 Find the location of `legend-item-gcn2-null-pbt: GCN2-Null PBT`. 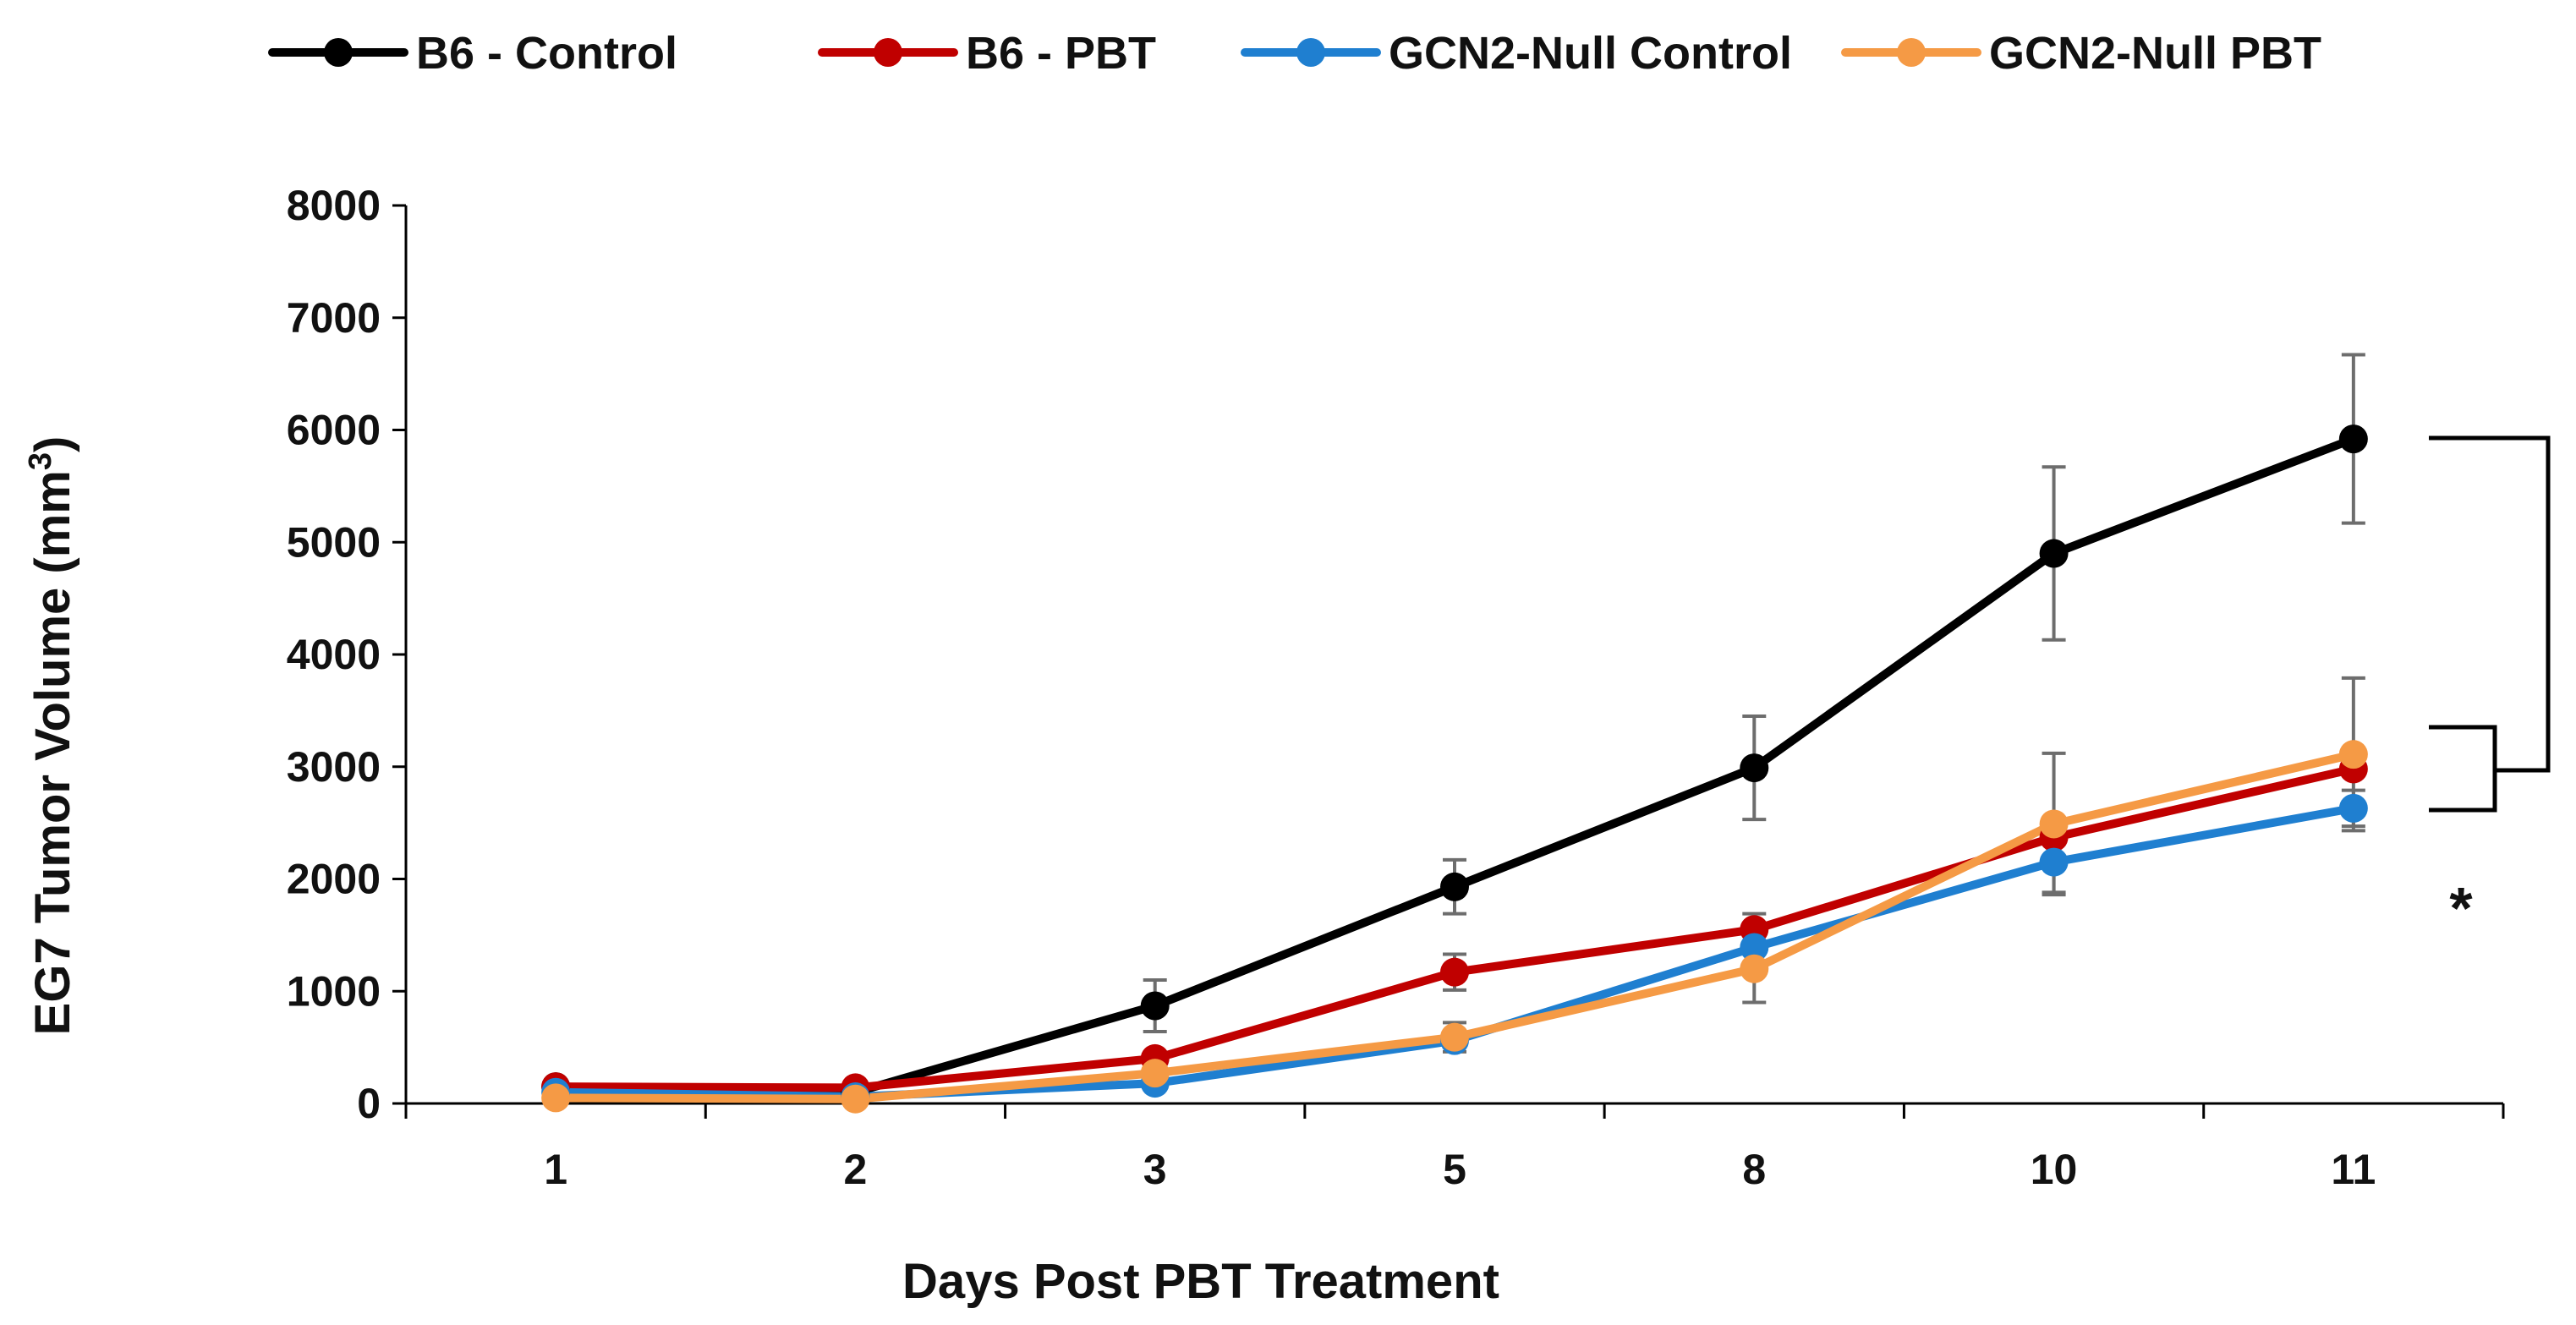

legend-item-gcn2-null-pbt: GCN2-Null PBT is located at coordinates (2081, 53).